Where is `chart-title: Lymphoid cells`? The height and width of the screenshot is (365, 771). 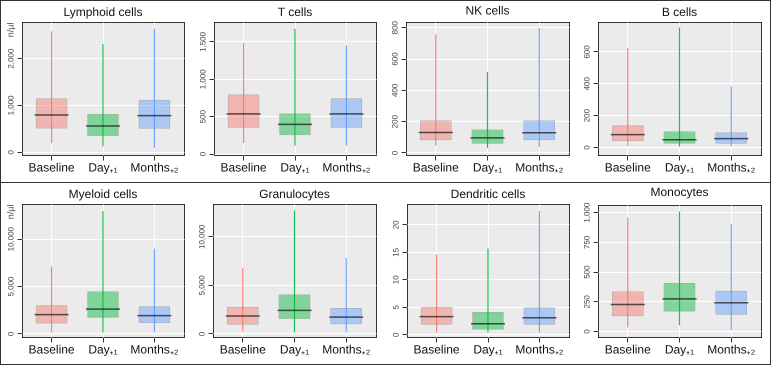 chart-title: Lymphoid cells is located at coordinates (103, 12).